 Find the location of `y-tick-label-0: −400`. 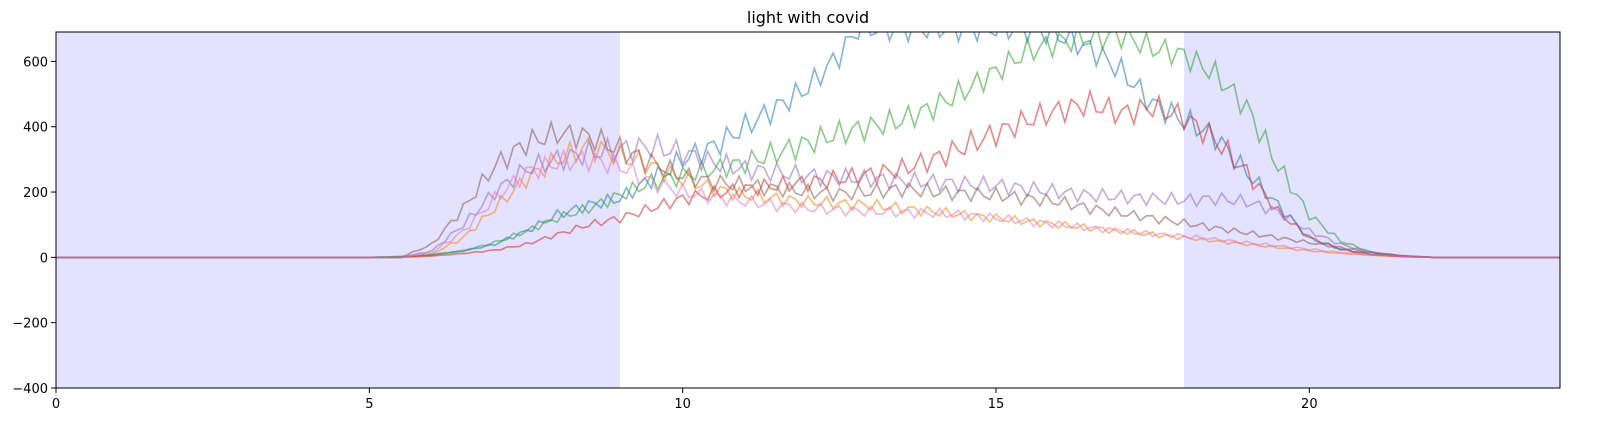

y-tick-label-0: −400 is located at coordinates (30, 389).